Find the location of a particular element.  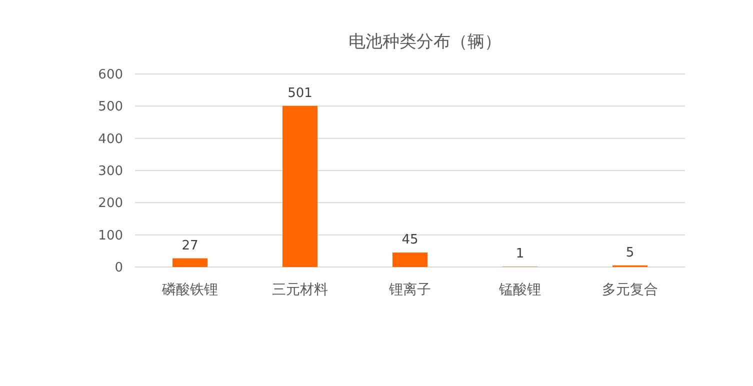

x-tick-label: 锂离子 is located at coordinates (409, 290).